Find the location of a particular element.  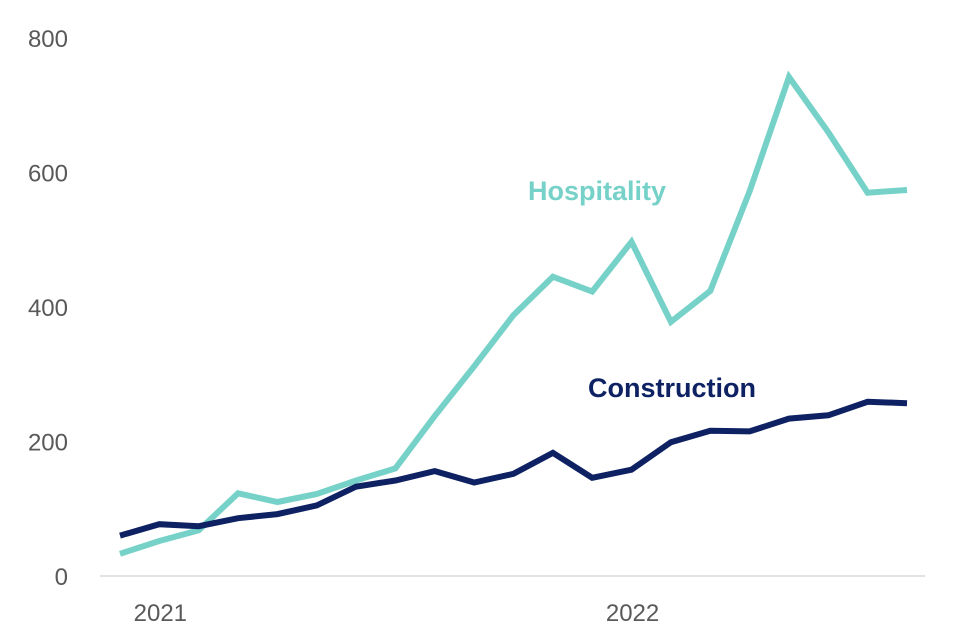

x-axis-ticks: 2021 2022 is located at coordinates (397, 613).